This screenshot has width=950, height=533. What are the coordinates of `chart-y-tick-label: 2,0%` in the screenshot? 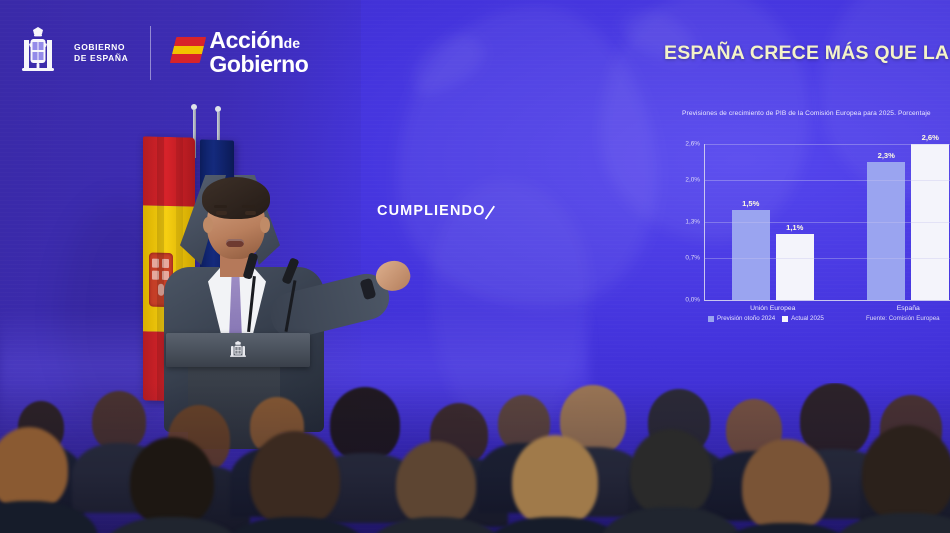 It's located at (692, 180).